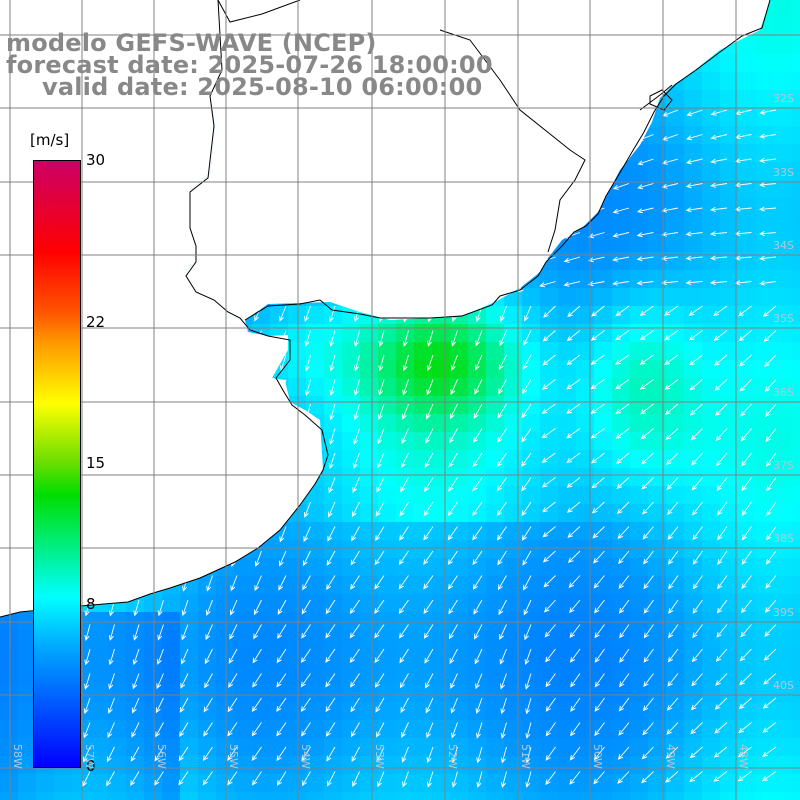 The height and width of the screenshot is (800, 800). What do you see at coordinates (783, 392) in the screenshot?
I see `latitude-label: 36S` at bounding box center [783, 392].